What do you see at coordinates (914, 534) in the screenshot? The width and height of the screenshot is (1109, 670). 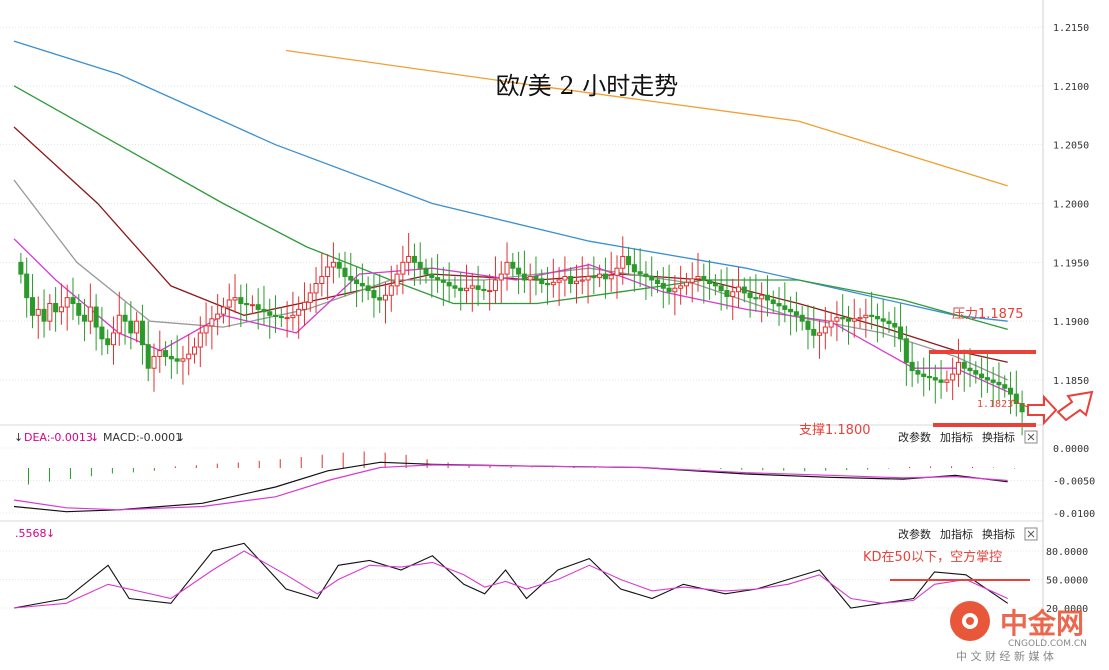 I see `kd-edit-params-button: 改参数` at bounding box center [914, 534].